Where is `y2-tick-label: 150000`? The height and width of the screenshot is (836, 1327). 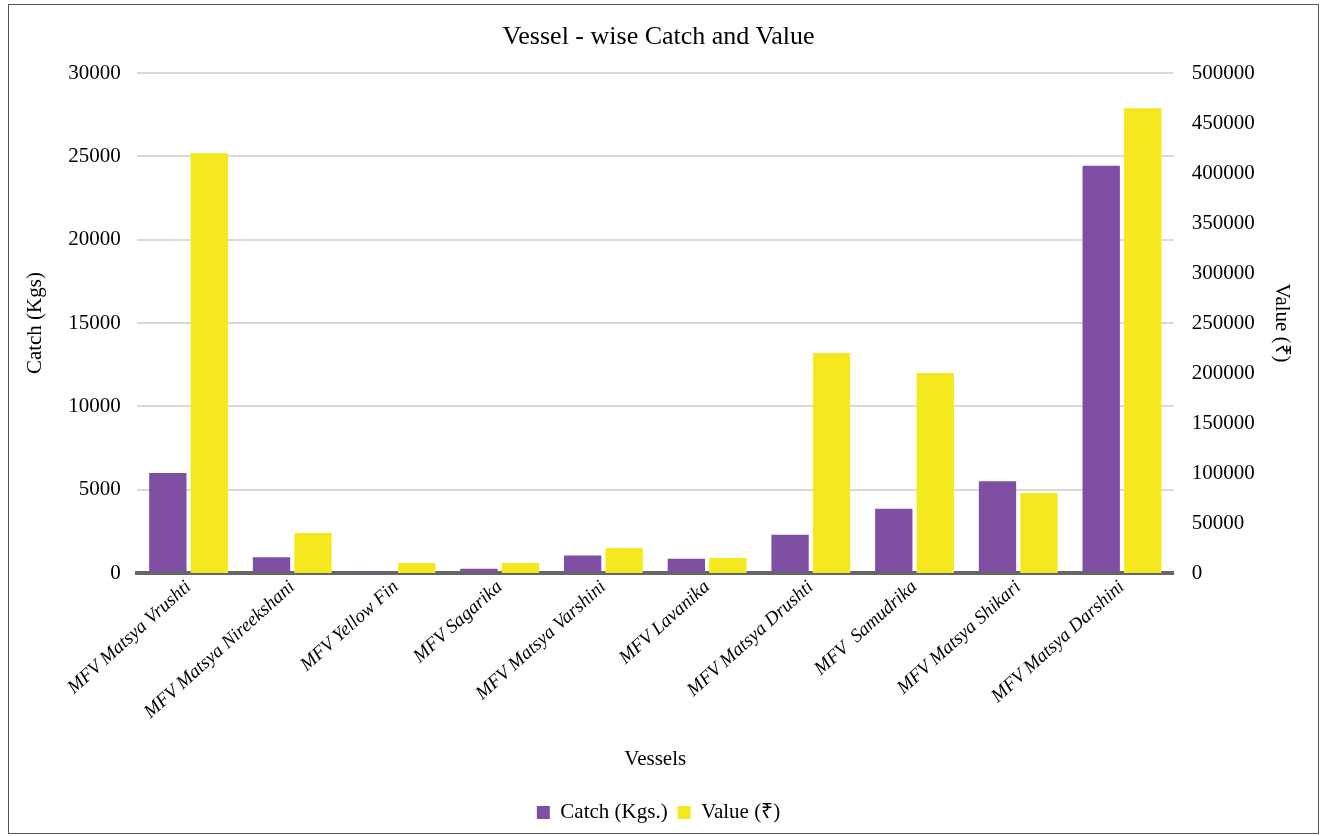
y2-tick-label: 150000 is located at coordinates (1223, 421).